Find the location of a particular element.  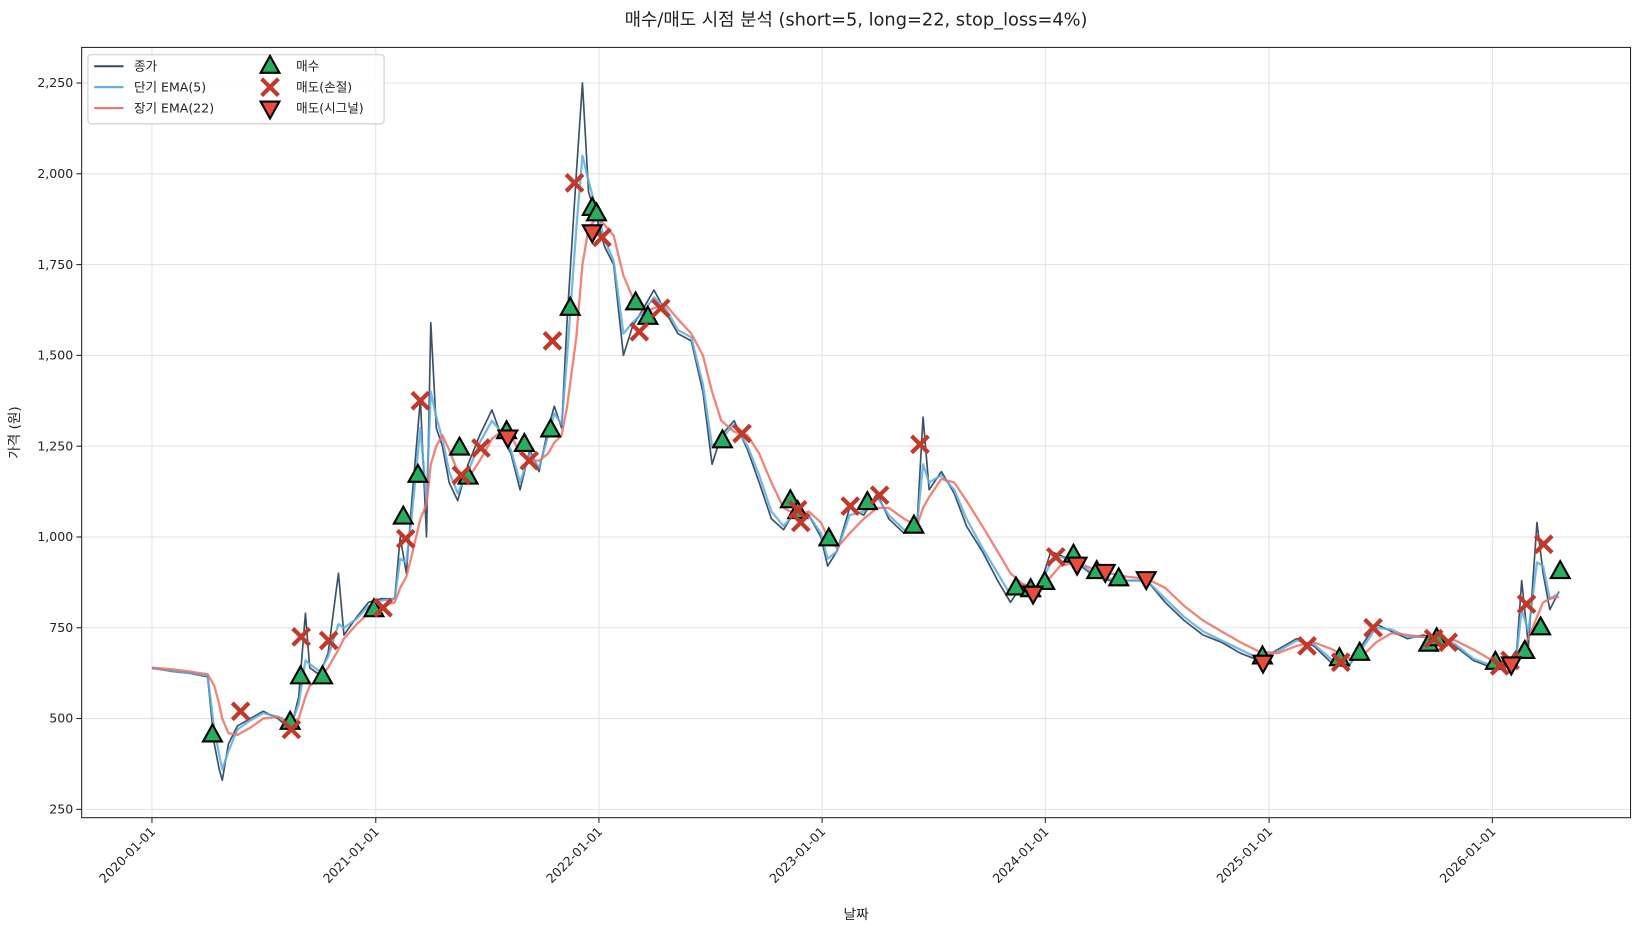

x-axis-label: 날짜 is located at coordinates (857, 915).